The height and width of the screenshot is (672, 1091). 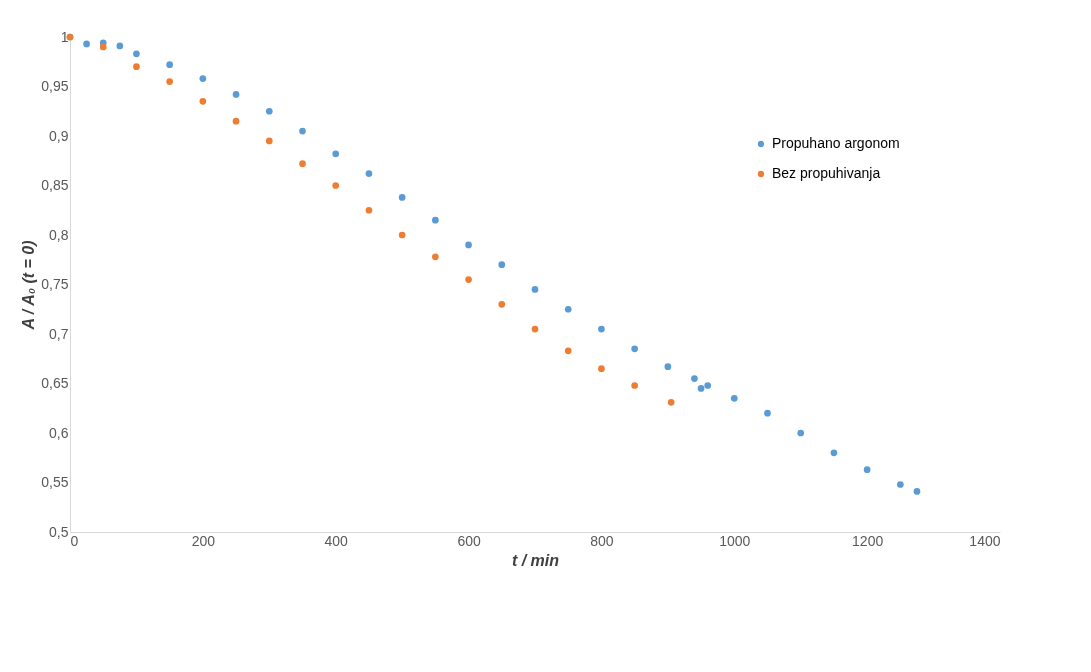 What do you see at coordinates (59, 432) in the screenshot?
I see `y-tick-label: 0,6` at bounding box center [59, 432].